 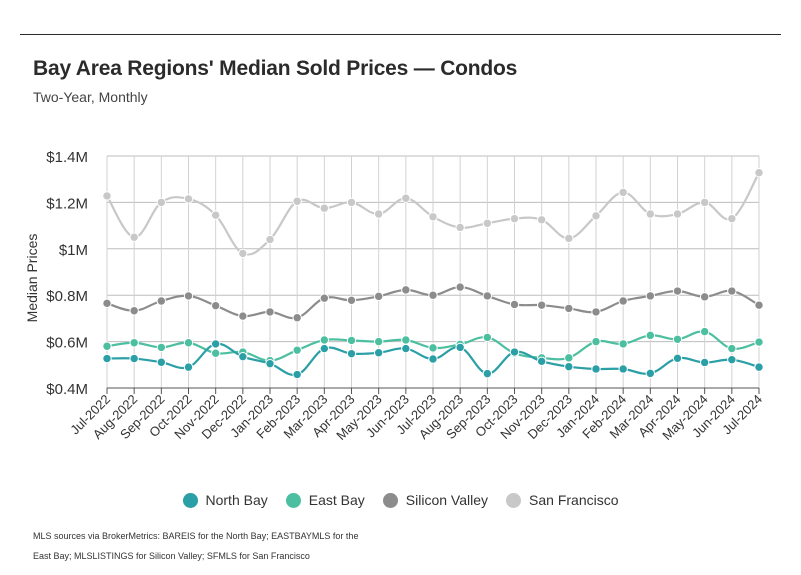 What do you see at coordinates (400, 34) in the screenshot?
I see `top-rule` at bounding box center [400, 34].